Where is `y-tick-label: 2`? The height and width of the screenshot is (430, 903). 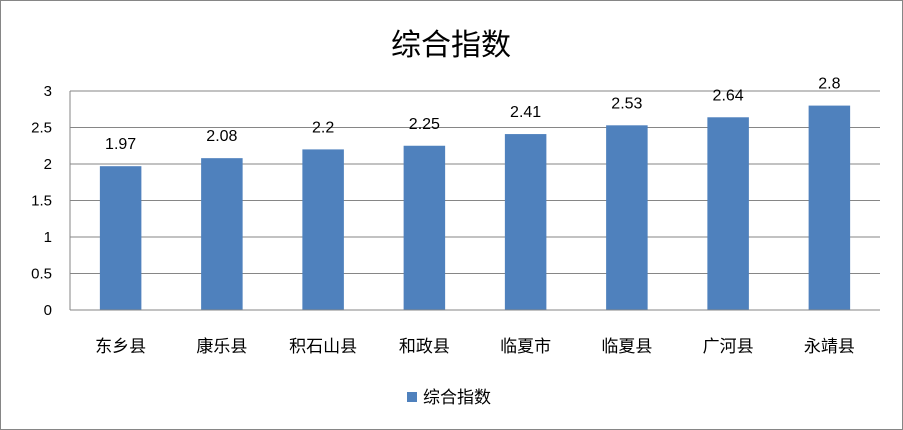 y-tick-label: 2 is located at coordinates (48, 164).